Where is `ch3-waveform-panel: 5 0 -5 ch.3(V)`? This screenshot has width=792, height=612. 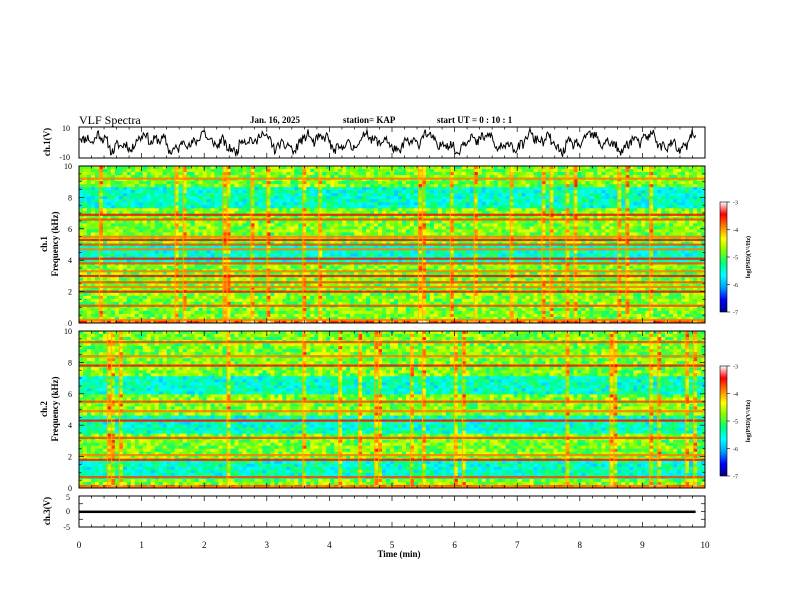 ch3-waveform-panel: 5 0 -5 ch.3(V) is located at coordinates (374, 512).